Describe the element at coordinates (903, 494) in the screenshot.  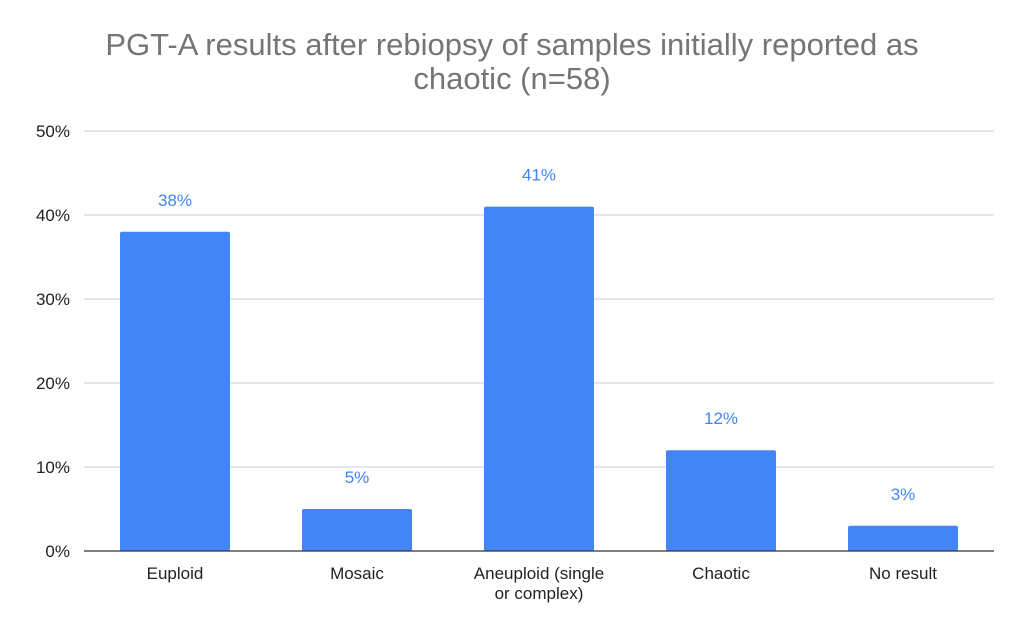
I see `bar-data-label: 3%` at that location.